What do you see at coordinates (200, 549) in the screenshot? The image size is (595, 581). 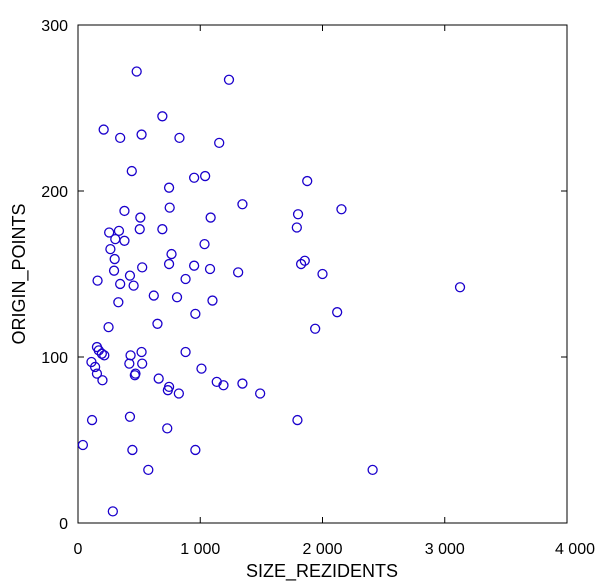 I see `x-tick-label: 1 000` at bounding box center [200, 549].